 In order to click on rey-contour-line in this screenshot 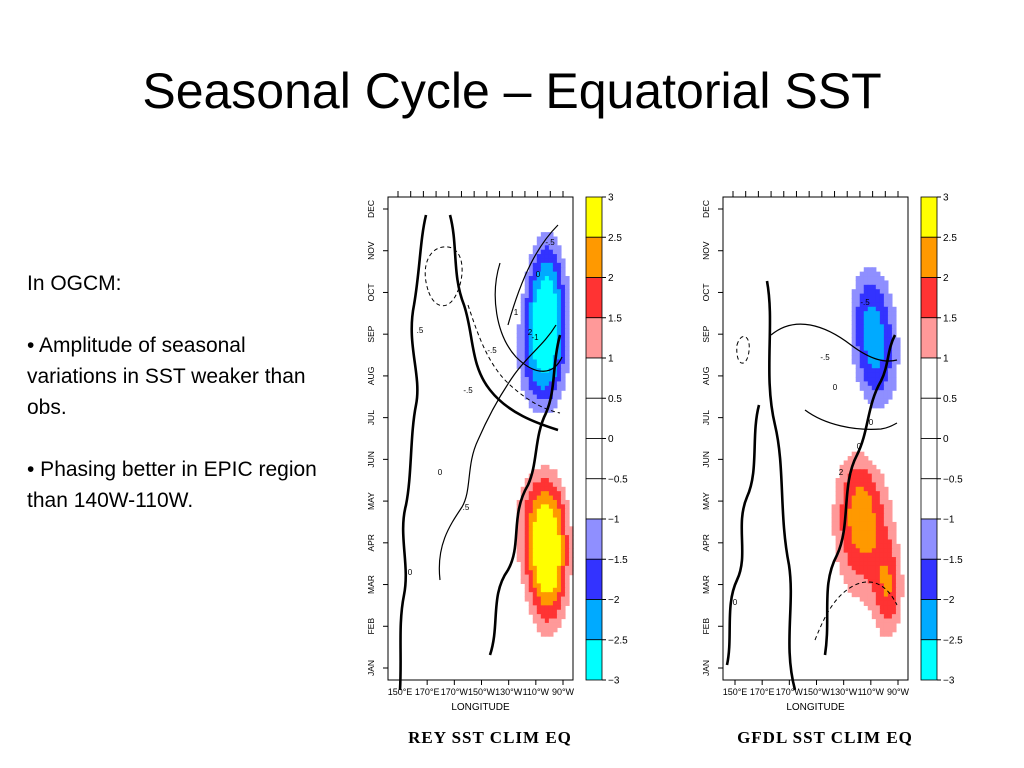, I will do `click(503, 323)`.